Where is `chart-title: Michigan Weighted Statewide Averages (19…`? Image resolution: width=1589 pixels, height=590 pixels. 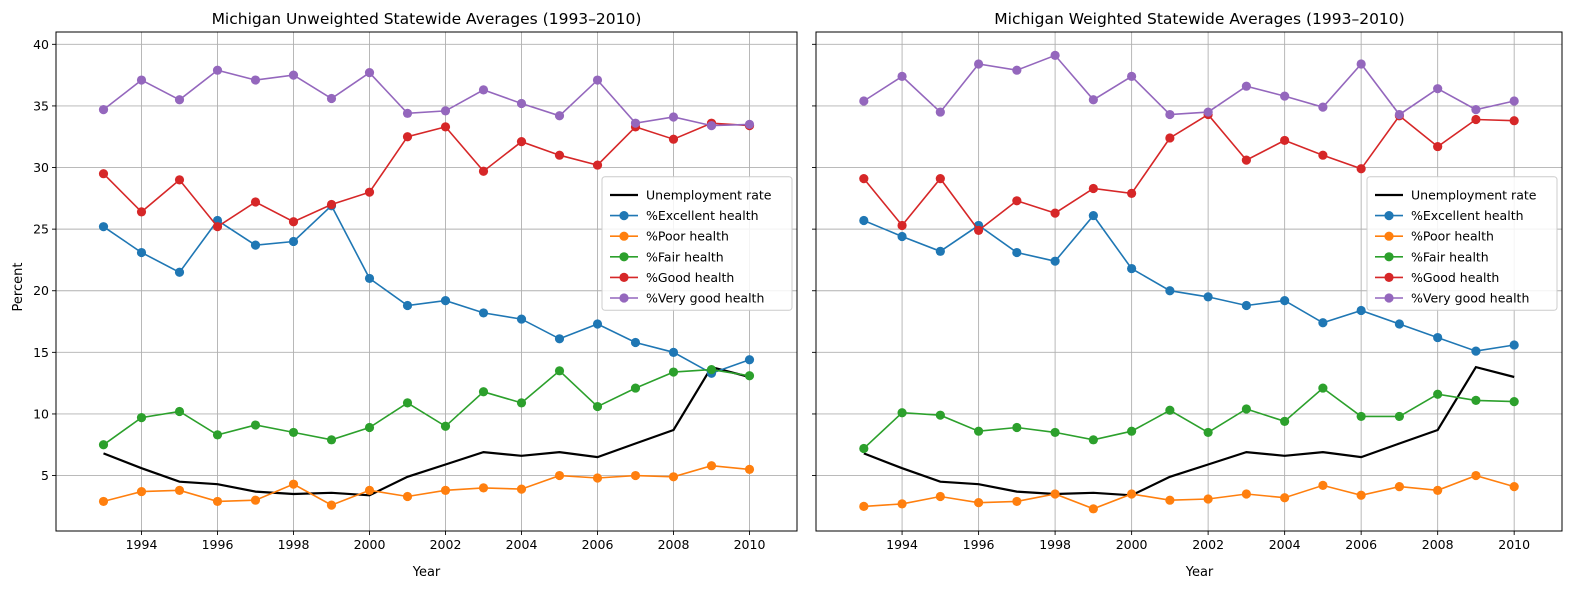
chart-title: Michigan Weighted Statewide Averages (19… is located at coordinates (1199, 19).